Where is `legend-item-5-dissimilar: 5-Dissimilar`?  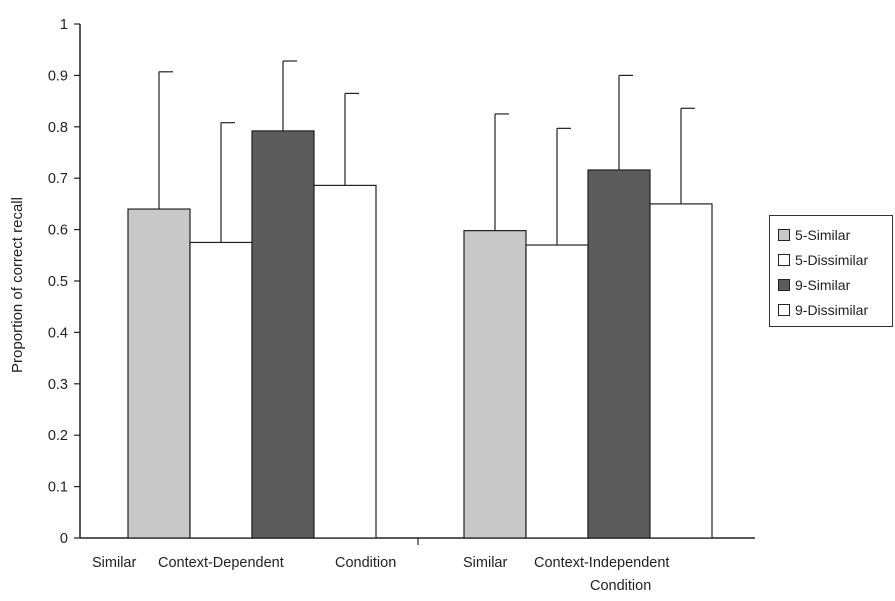
legend-item-5-dissimilar: 5-Dissimilar is located at coordinates (835, 259).